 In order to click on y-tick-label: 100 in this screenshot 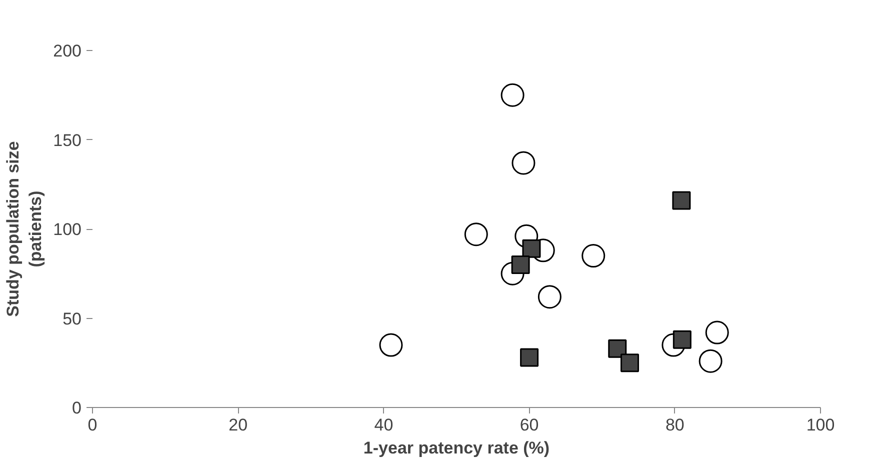, I will do `click(67, 229)`.